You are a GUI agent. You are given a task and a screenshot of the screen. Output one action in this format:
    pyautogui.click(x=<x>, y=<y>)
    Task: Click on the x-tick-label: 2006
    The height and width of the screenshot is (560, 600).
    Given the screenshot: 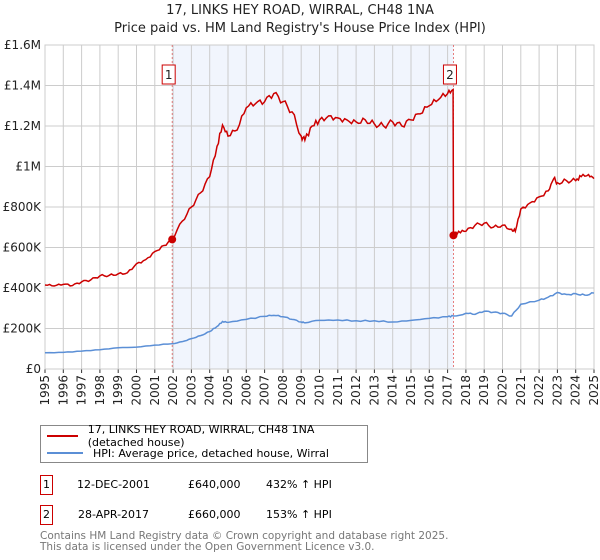 What is the action you would take?
    pyautogui.click(x=246, y=390)
    